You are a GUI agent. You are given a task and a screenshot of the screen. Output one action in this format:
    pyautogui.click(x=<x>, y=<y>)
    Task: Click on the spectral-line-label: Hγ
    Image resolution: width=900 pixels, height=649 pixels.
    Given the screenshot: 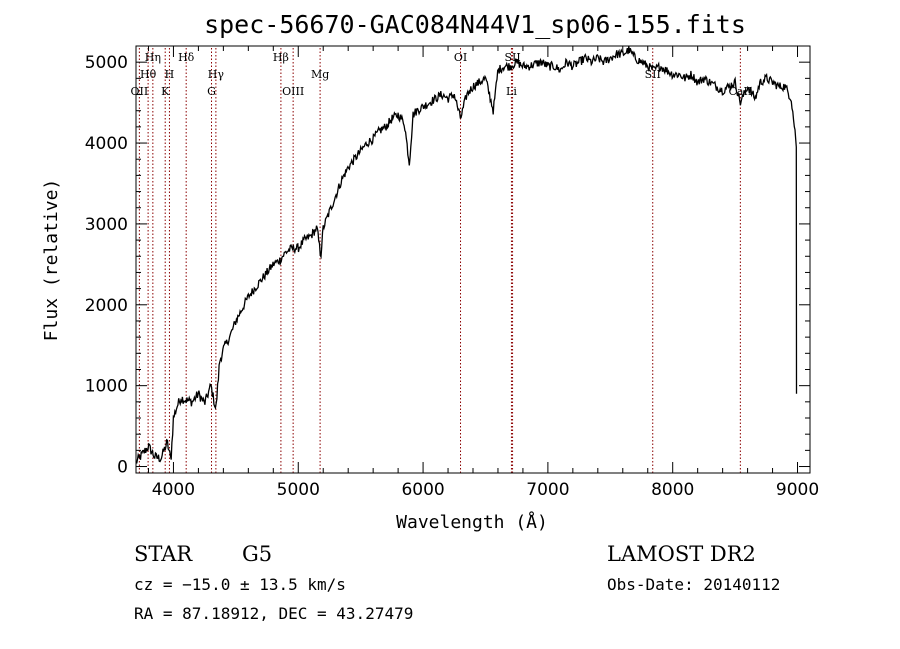 What is the action you would take?
    pyautogui.click(x=216, y=74)
    